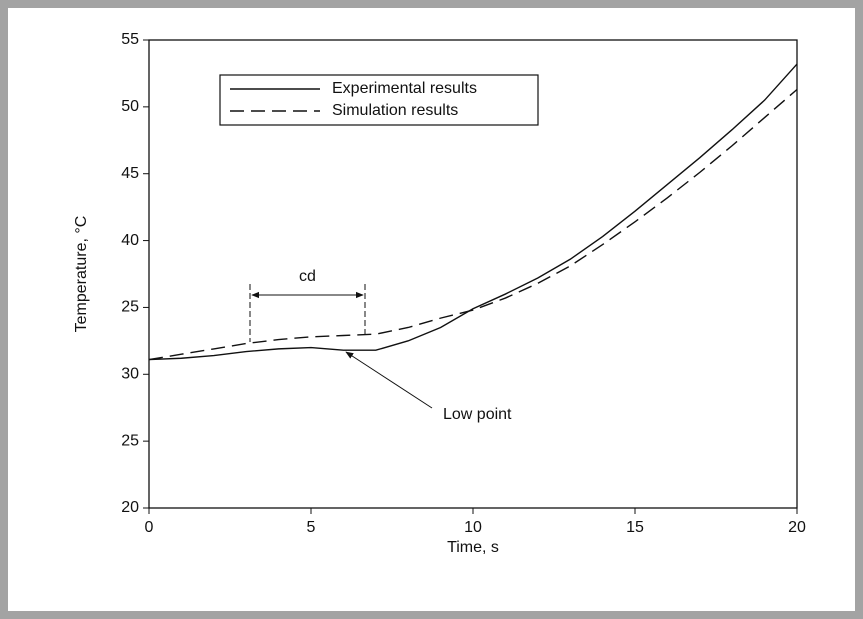 This screenshot has width=863, height=619. What do you see at coordinates (635, 527) in the screenshot?
I see `x-tick-label: 15` at bounding box center [635, 527].